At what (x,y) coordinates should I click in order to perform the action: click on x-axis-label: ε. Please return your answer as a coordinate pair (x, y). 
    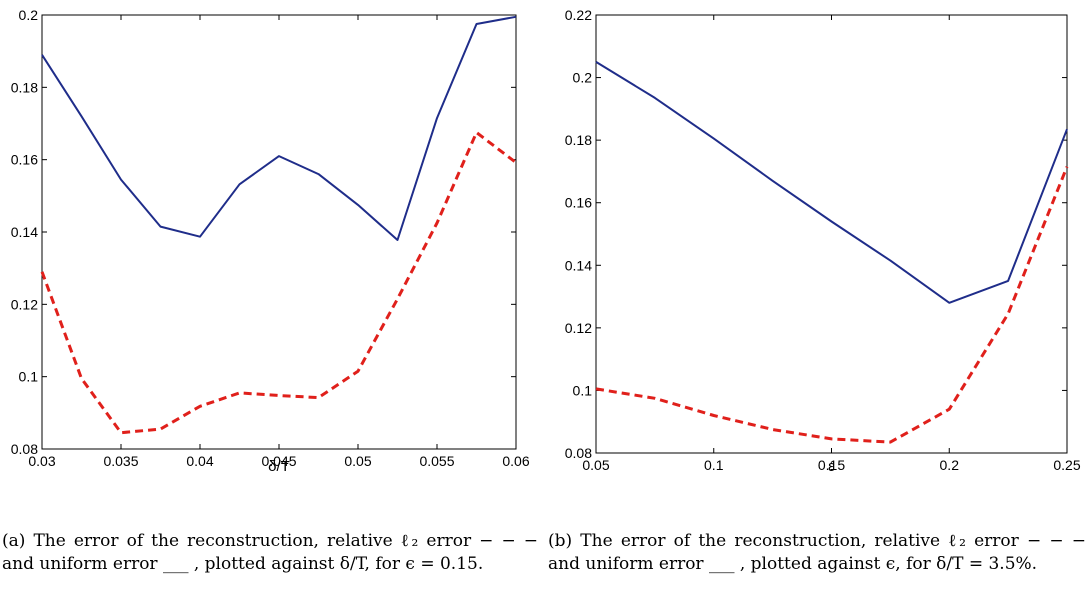
    Looking at the image, I should click on (831, 466).